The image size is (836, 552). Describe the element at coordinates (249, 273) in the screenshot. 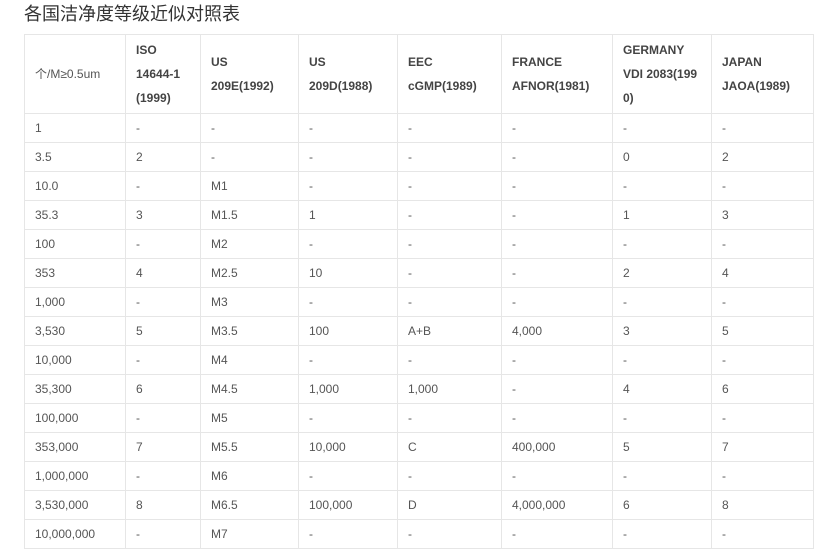

I see `table-cell: M2.5` at that location.